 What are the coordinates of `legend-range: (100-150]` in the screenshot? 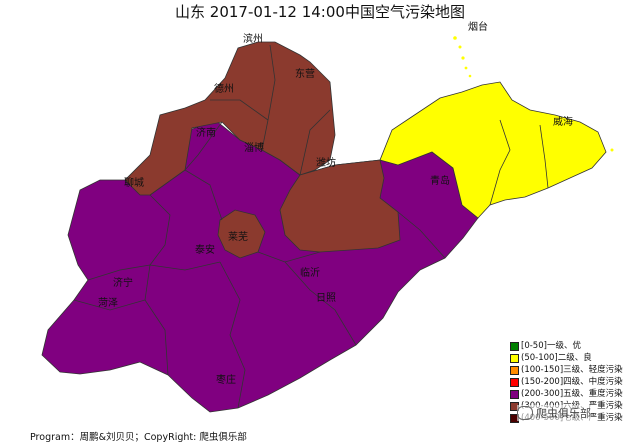 It's located at (542, 370).